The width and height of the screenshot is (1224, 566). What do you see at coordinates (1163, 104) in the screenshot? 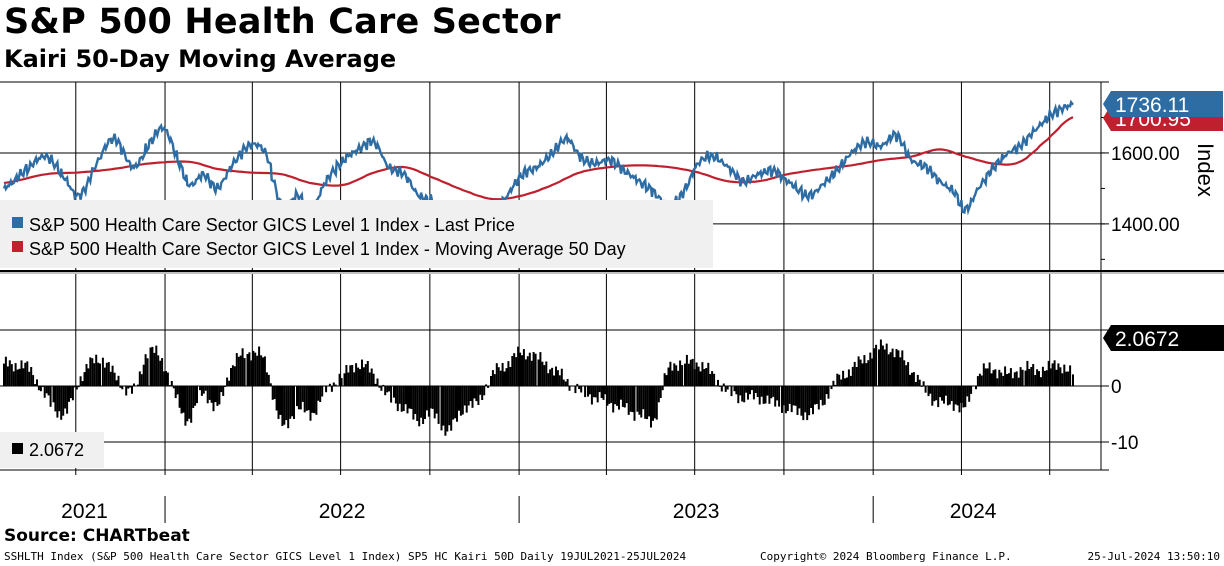
I see `last-value-price-bg` at bounding box center [1163, 104].